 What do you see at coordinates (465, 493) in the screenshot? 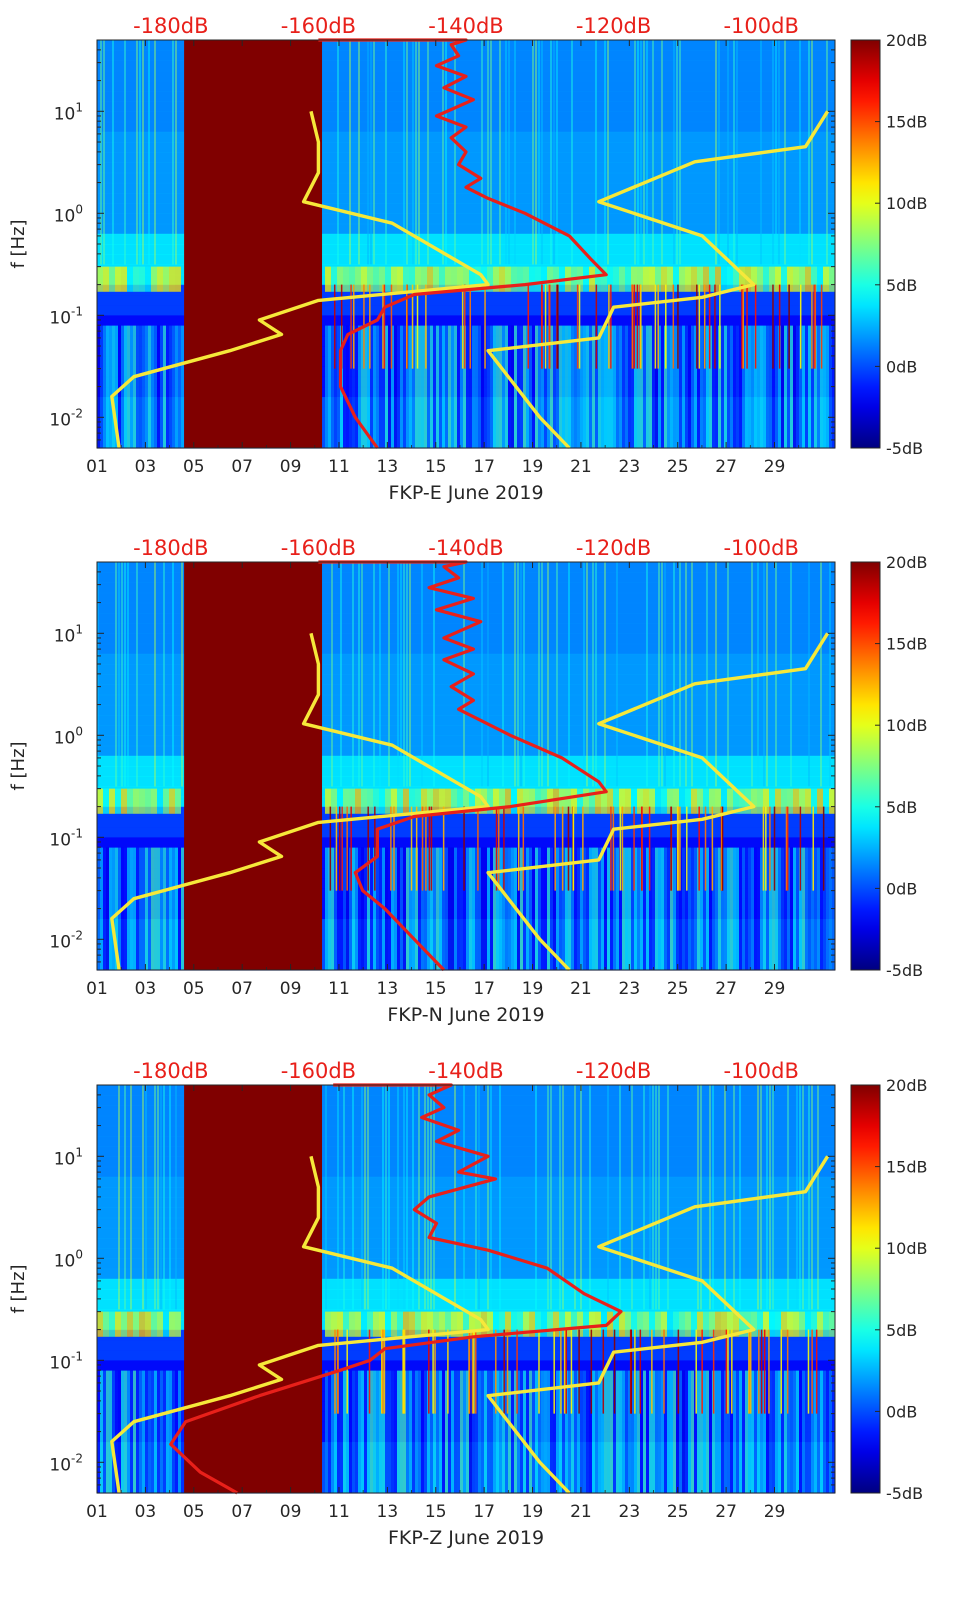
I see `x-axis-title: FKP-E June 2019` at bounding box center [465, 493].